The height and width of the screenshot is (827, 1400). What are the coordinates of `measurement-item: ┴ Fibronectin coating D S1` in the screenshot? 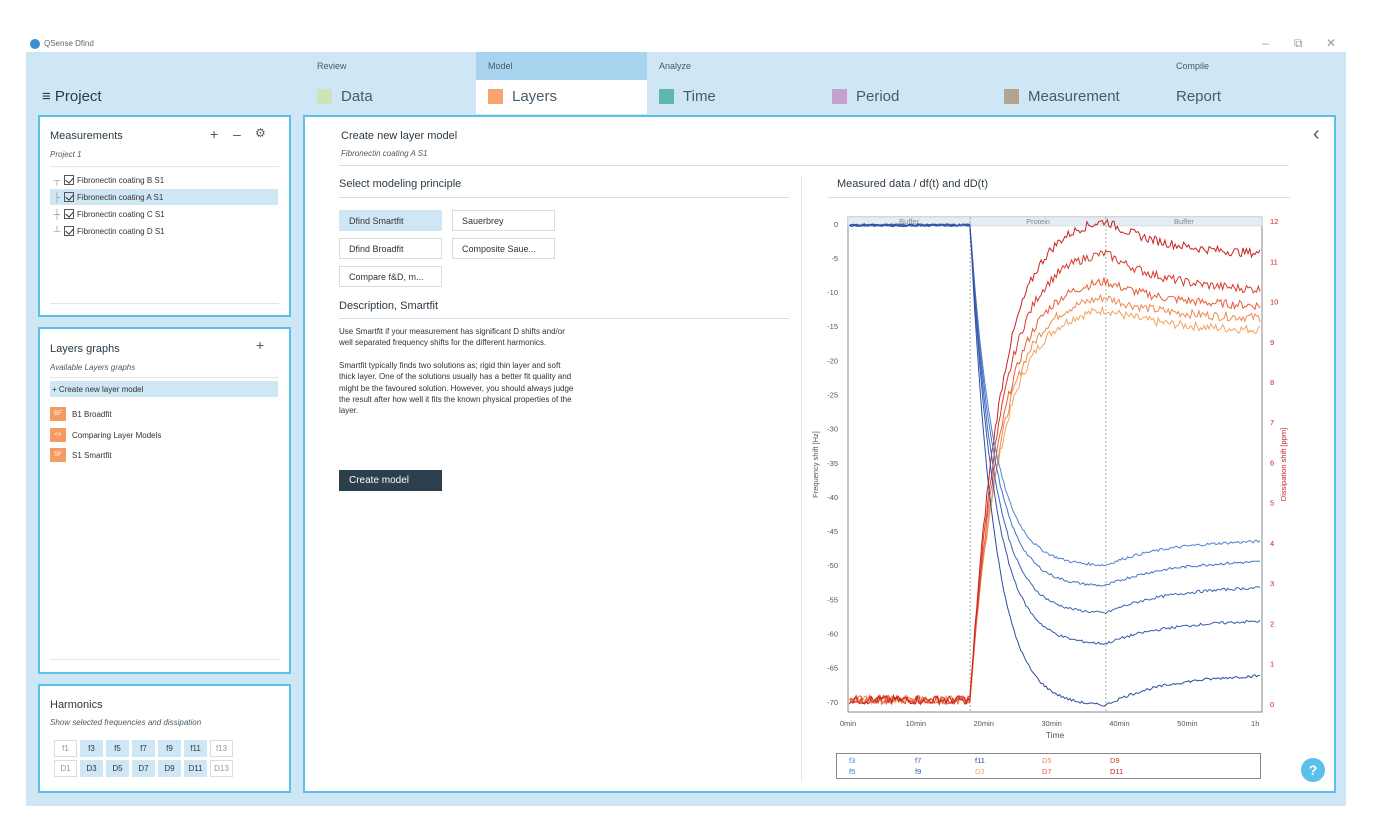 It's located at (164, 231).